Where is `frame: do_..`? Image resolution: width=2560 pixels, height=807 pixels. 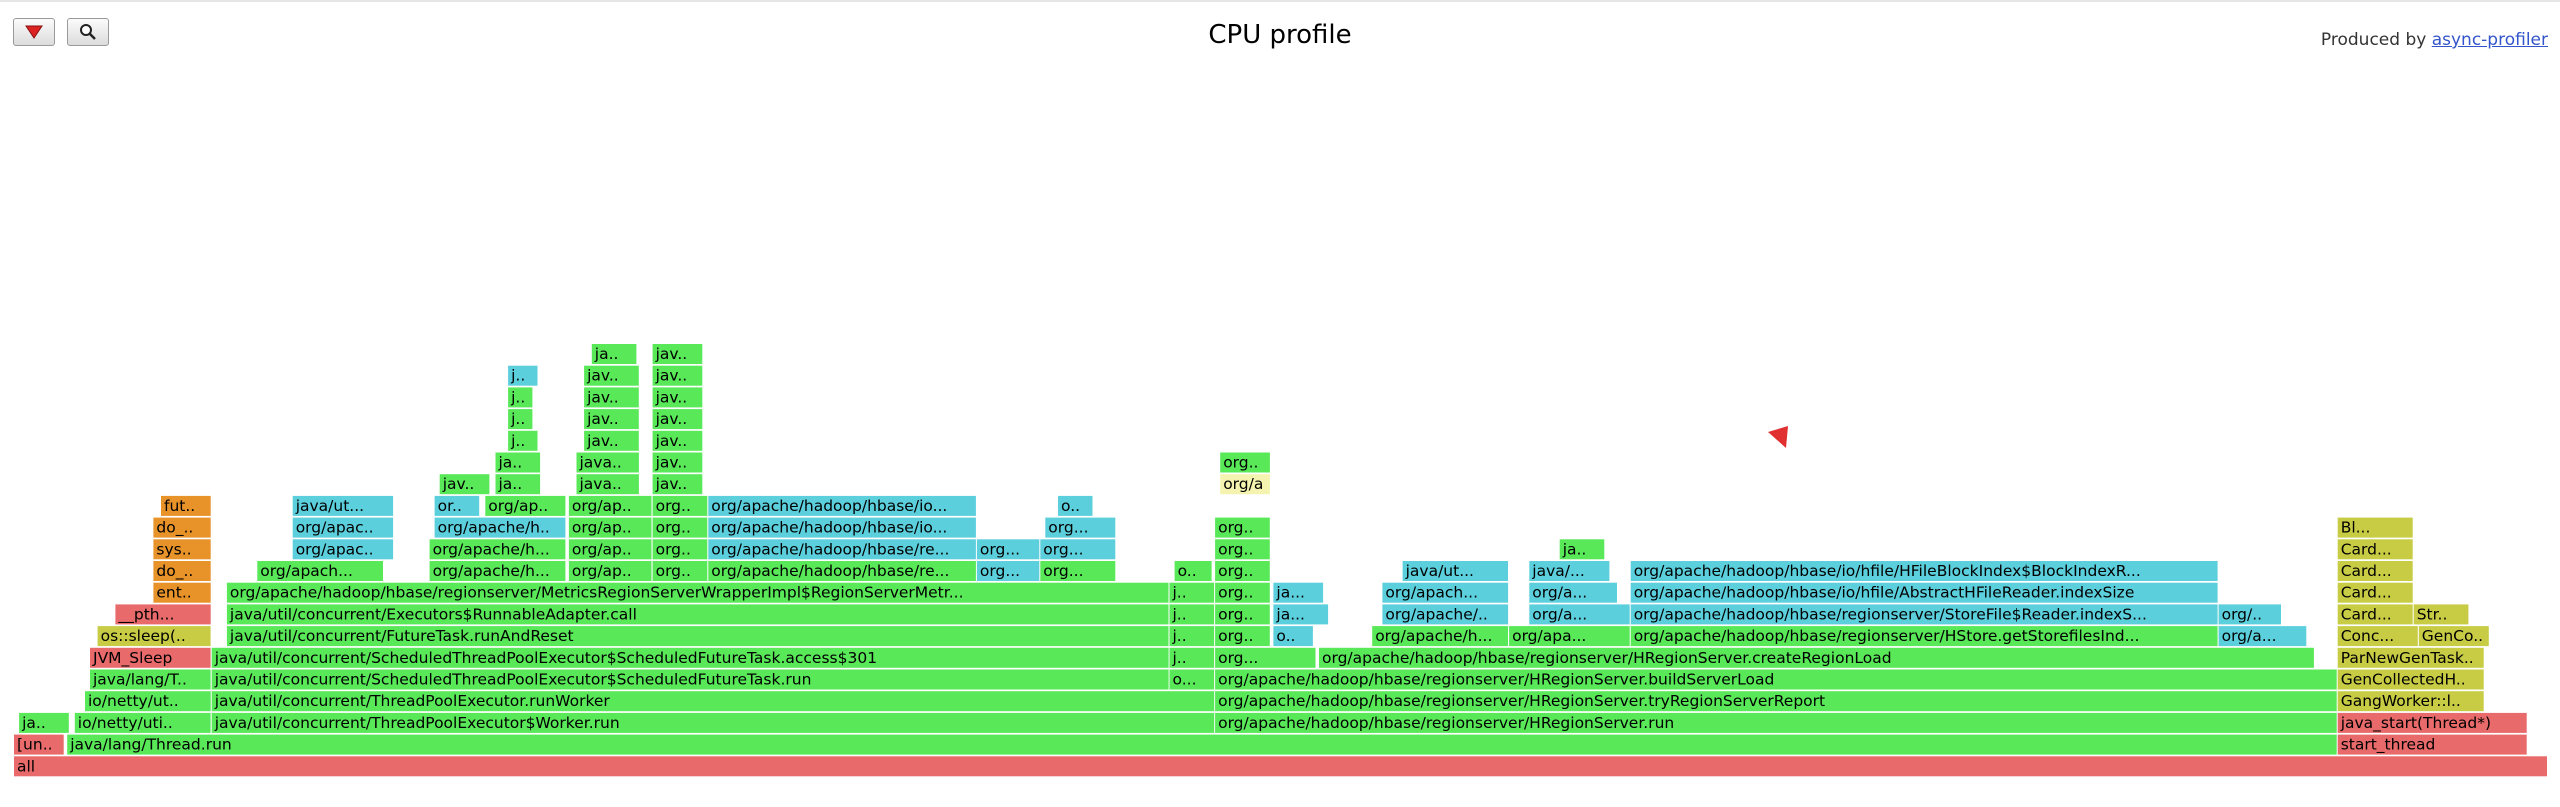
frame: do_.. is located at coordinates (182, 527).